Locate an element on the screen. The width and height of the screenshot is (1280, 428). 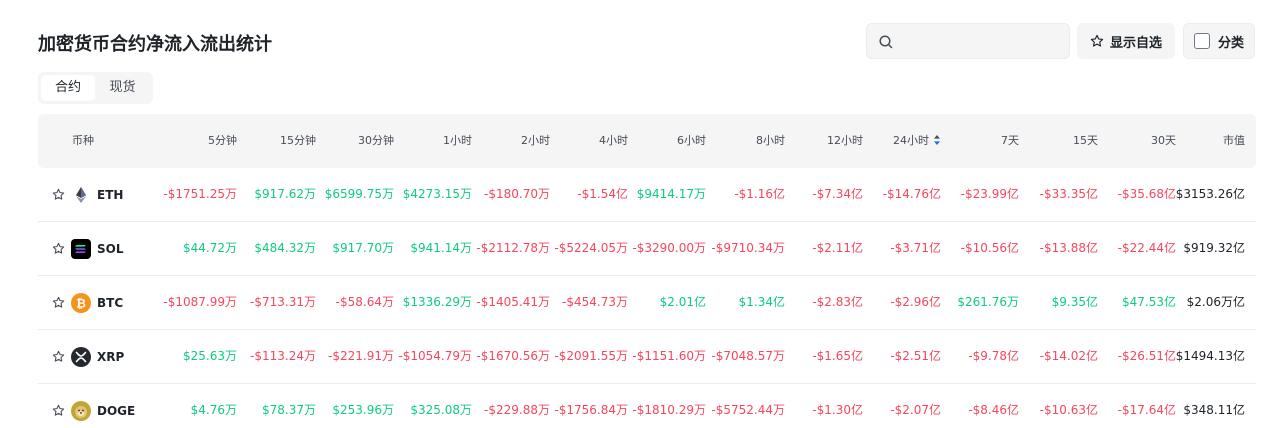
netflow-24h: -$2.51亿 is located at coordinates (915, 356).